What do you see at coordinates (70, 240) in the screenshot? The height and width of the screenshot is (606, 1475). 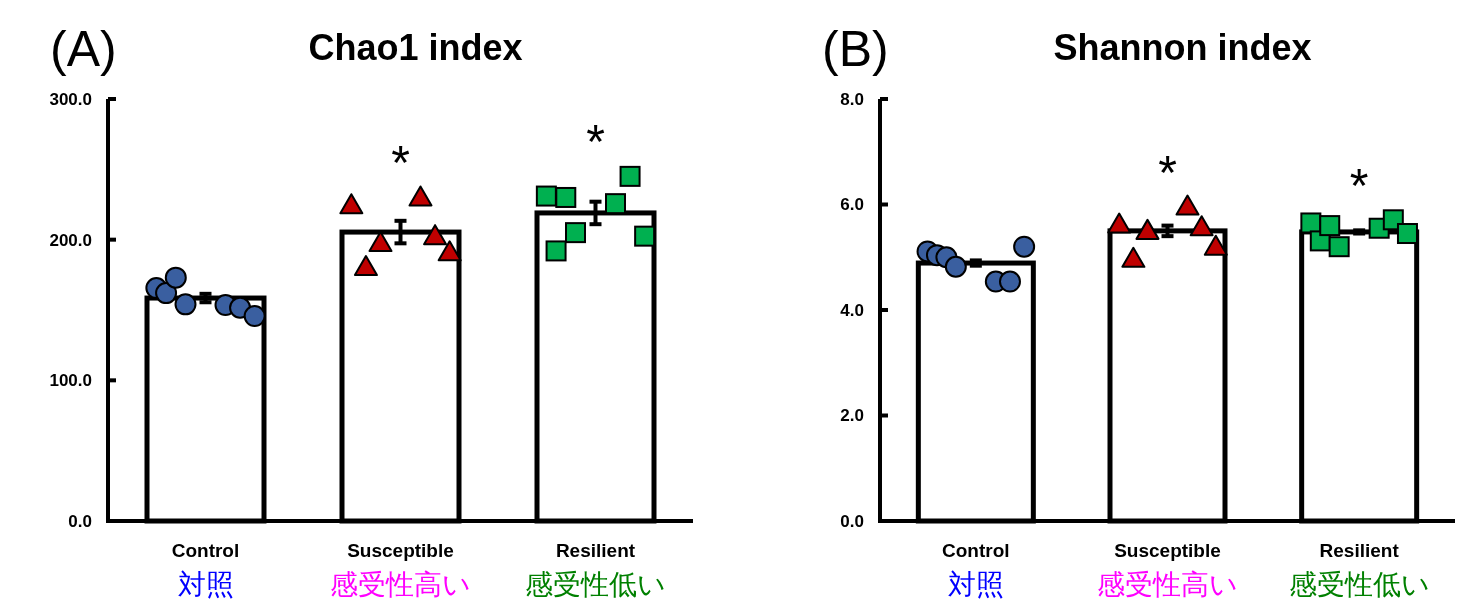 I see `y-tick-label: 200.0` at bounding box center [70, 240].